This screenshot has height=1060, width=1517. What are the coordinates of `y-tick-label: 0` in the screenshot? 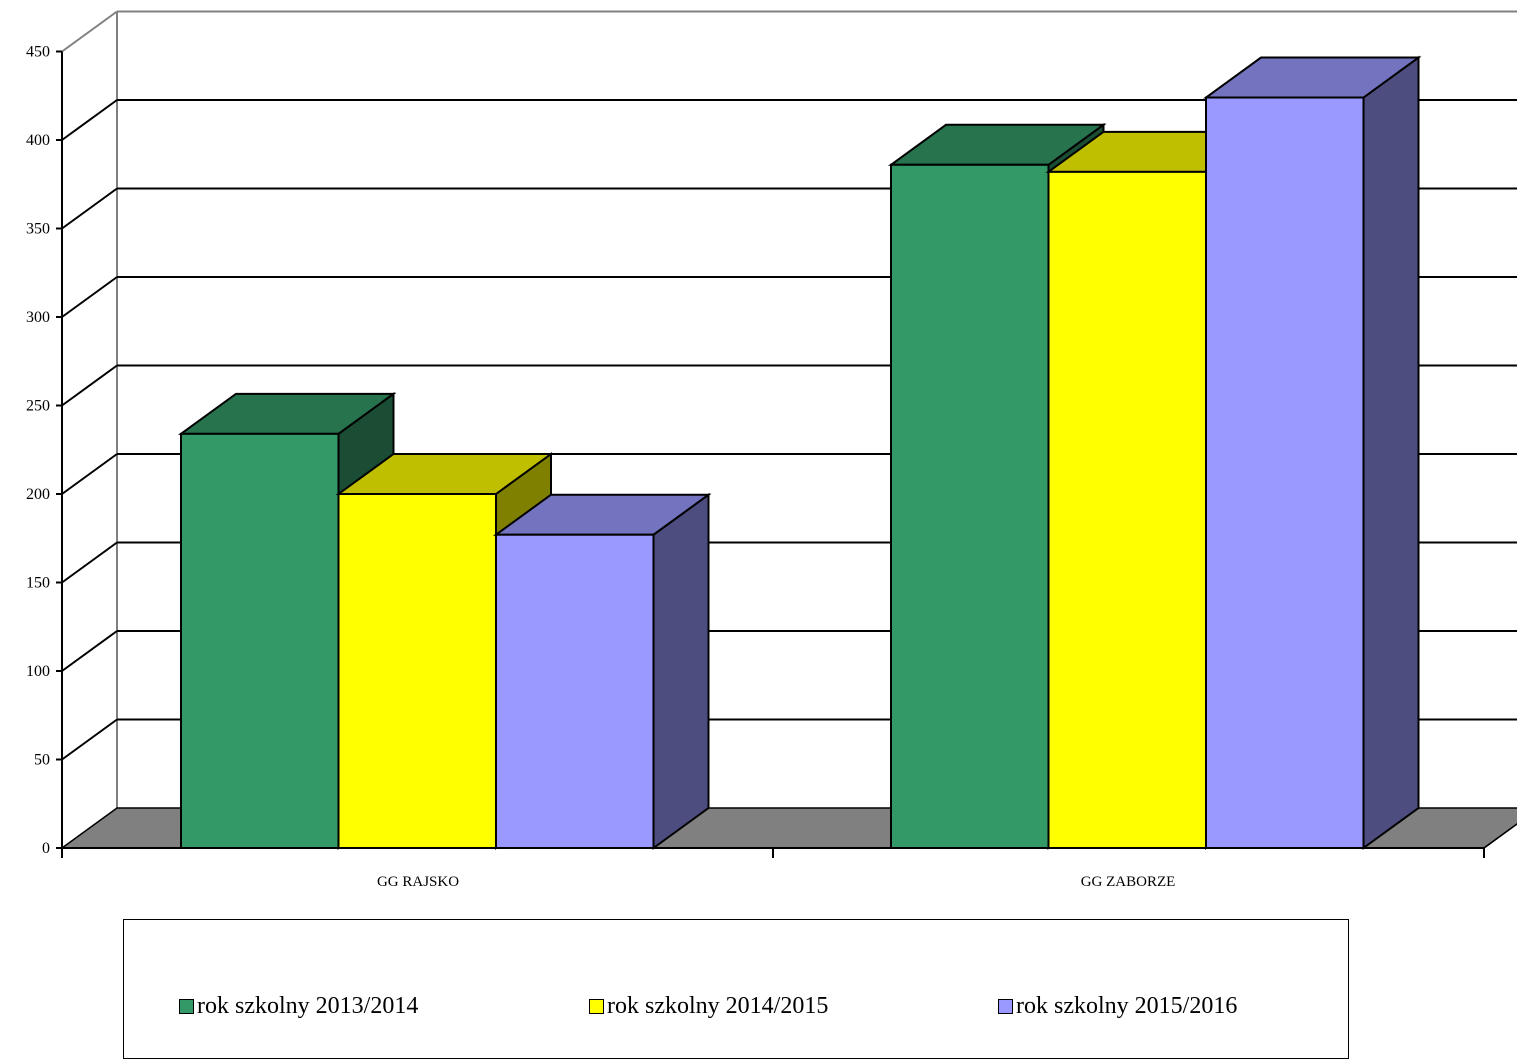 It's located at (46, 848).